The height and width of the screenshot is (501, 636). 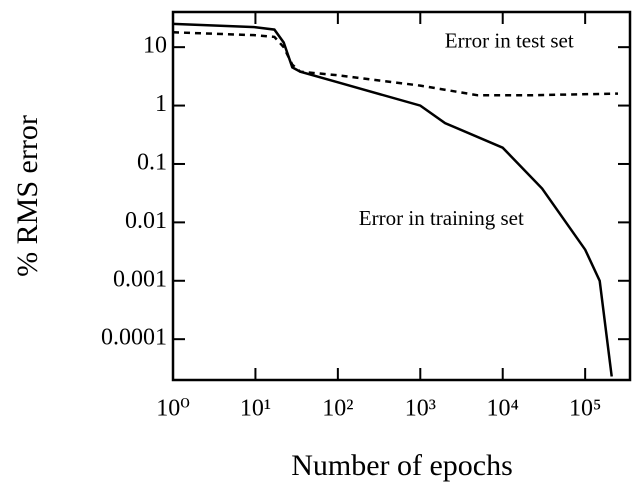 I want to click on y-tick-label: 1, so click(x=161, y=104).